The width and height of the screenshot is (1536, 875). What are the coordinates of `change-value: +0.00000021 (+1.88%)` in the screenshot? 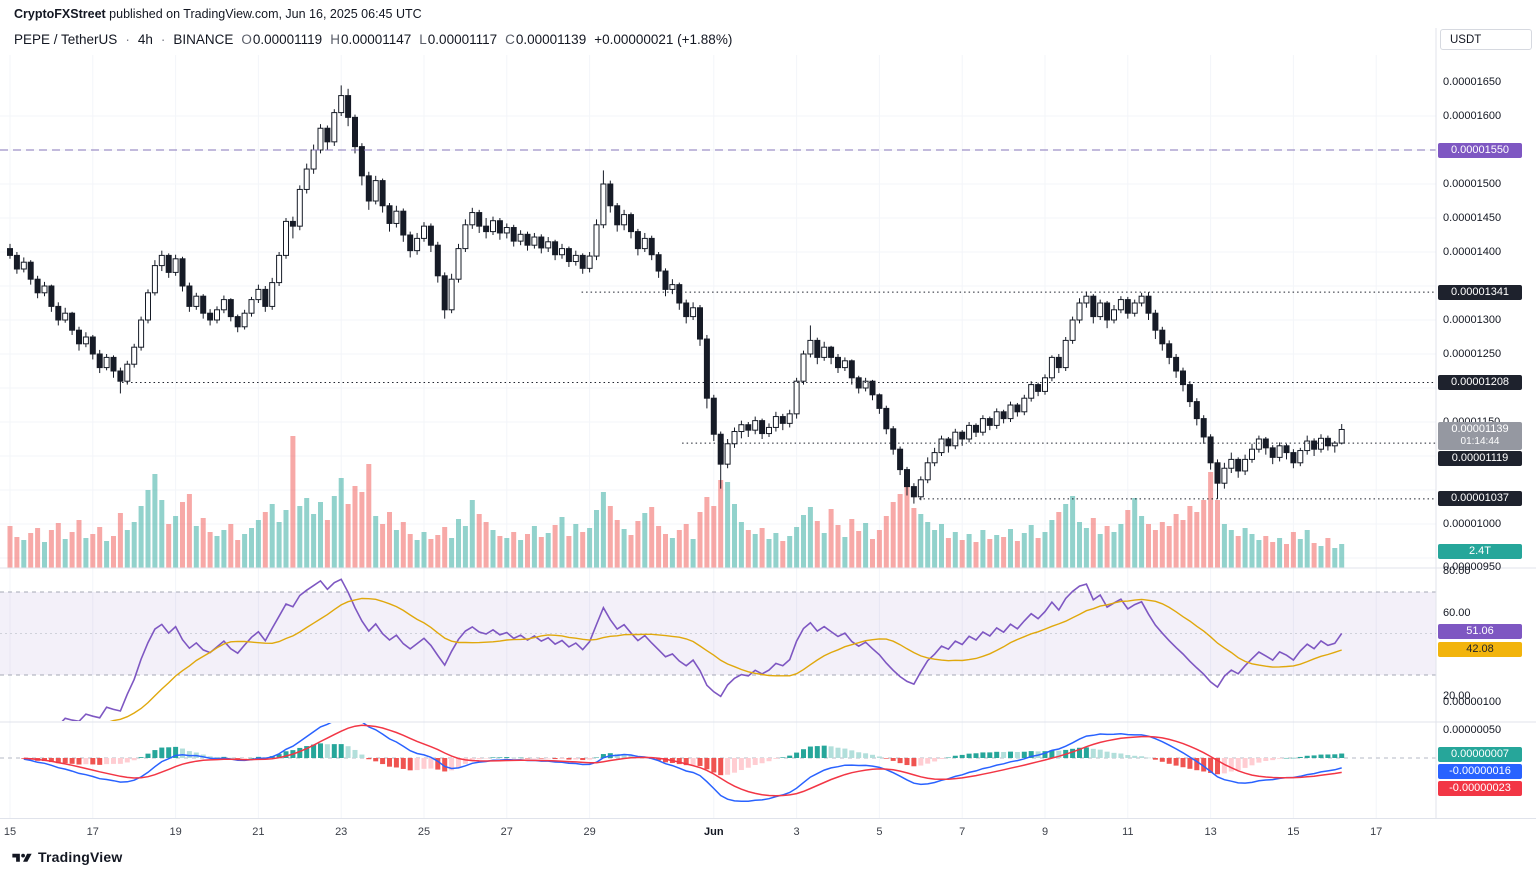 It's located at (663, 39).